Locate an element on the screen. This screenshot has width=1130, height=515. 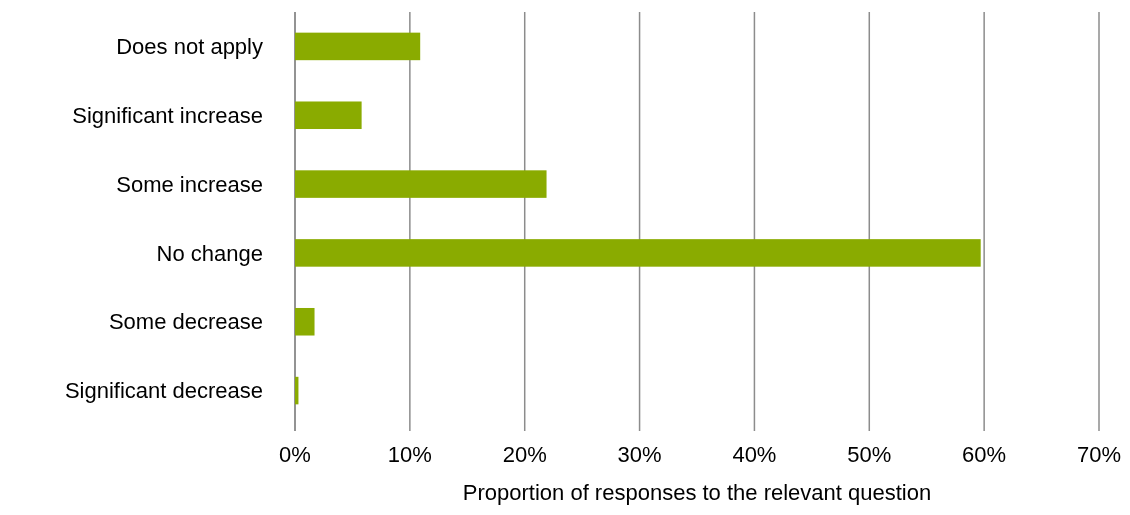
x-tick-label: 10% is located at coordinates (409, 454).